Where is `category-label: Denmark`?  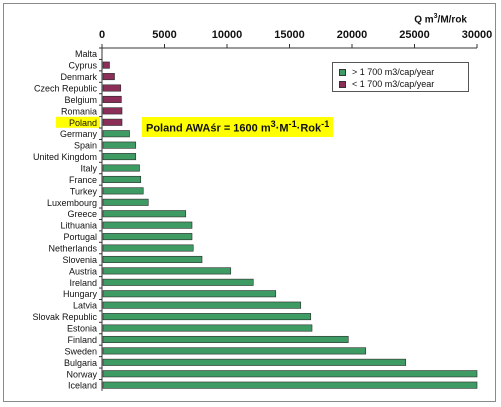
category-label: Denmark is located at coordinates (78, 77).